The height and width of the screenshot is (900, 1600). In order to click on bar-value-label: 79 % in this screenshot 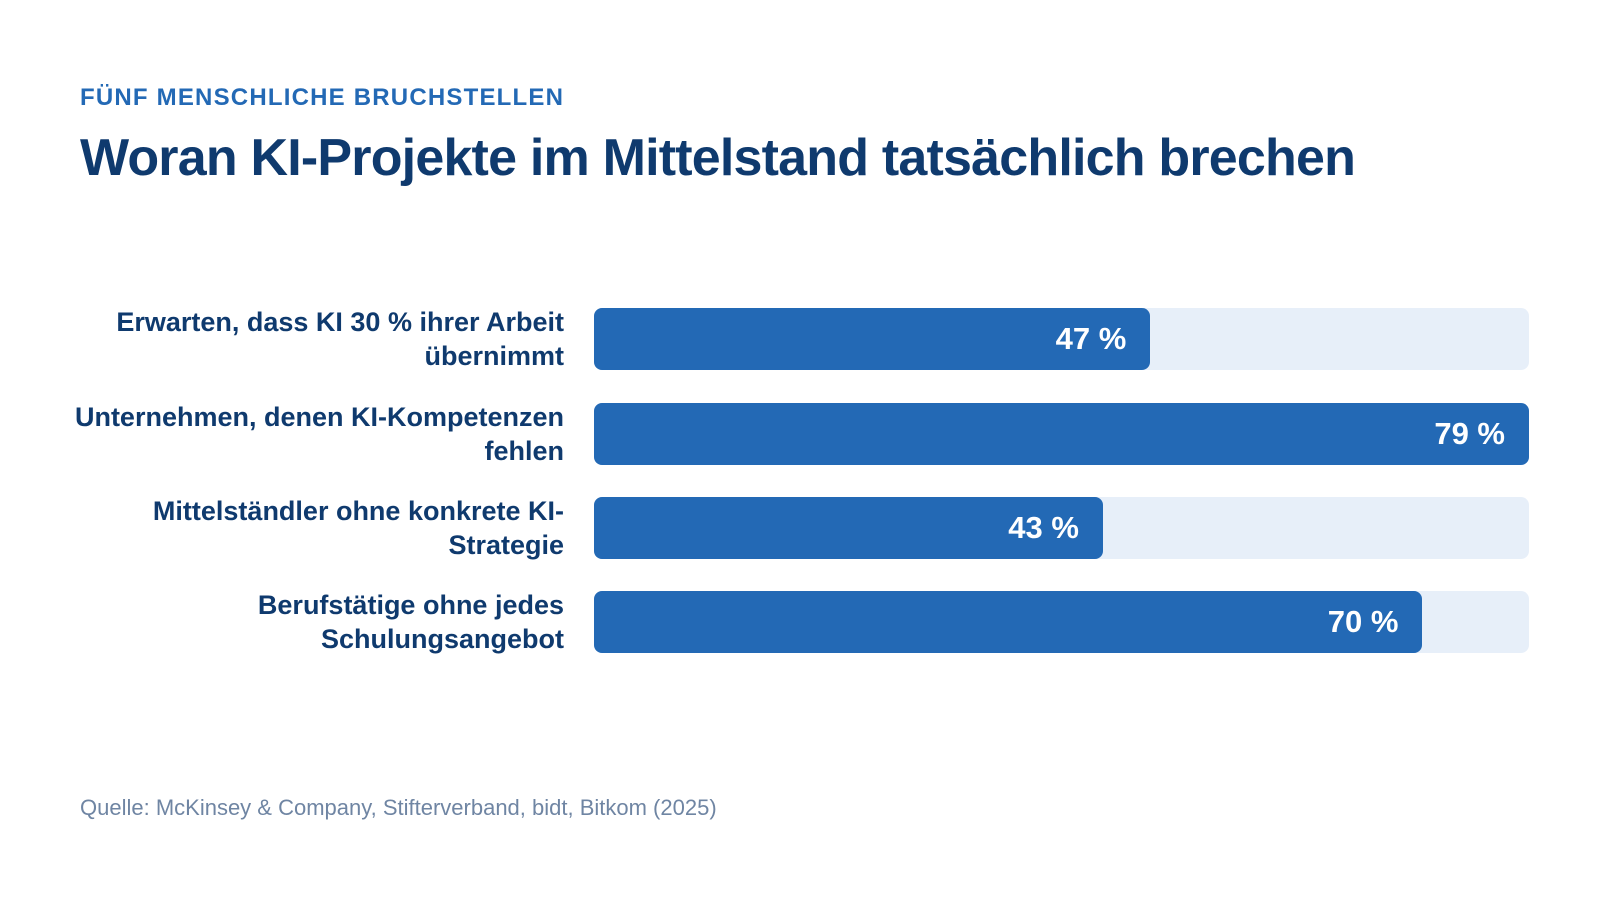, I will do `click(1469, 433)`.